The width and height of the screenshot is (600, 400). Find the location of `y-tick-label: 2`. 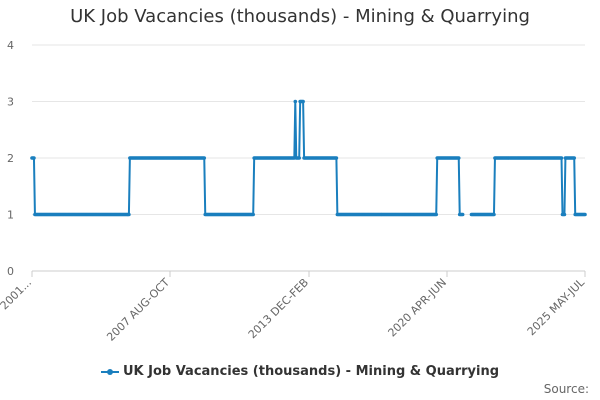

y-tick-label: 2 is located at coordinates (10, 158).